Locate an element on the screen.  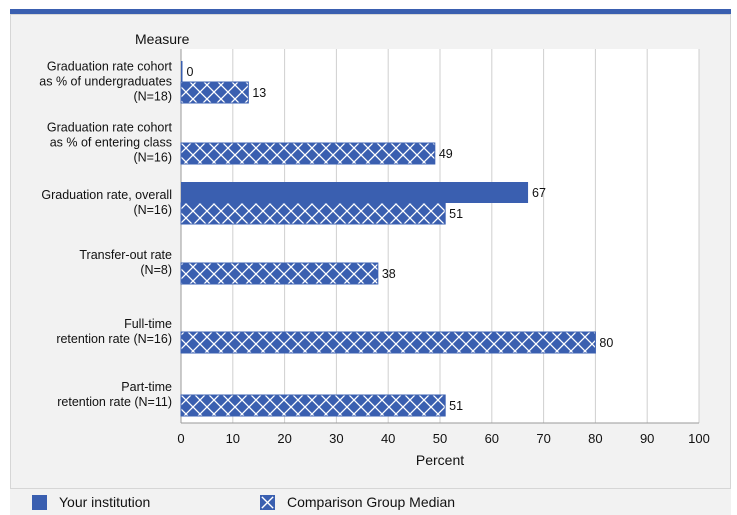
x-tick-label: 70 is located at coordinates (543, 438).